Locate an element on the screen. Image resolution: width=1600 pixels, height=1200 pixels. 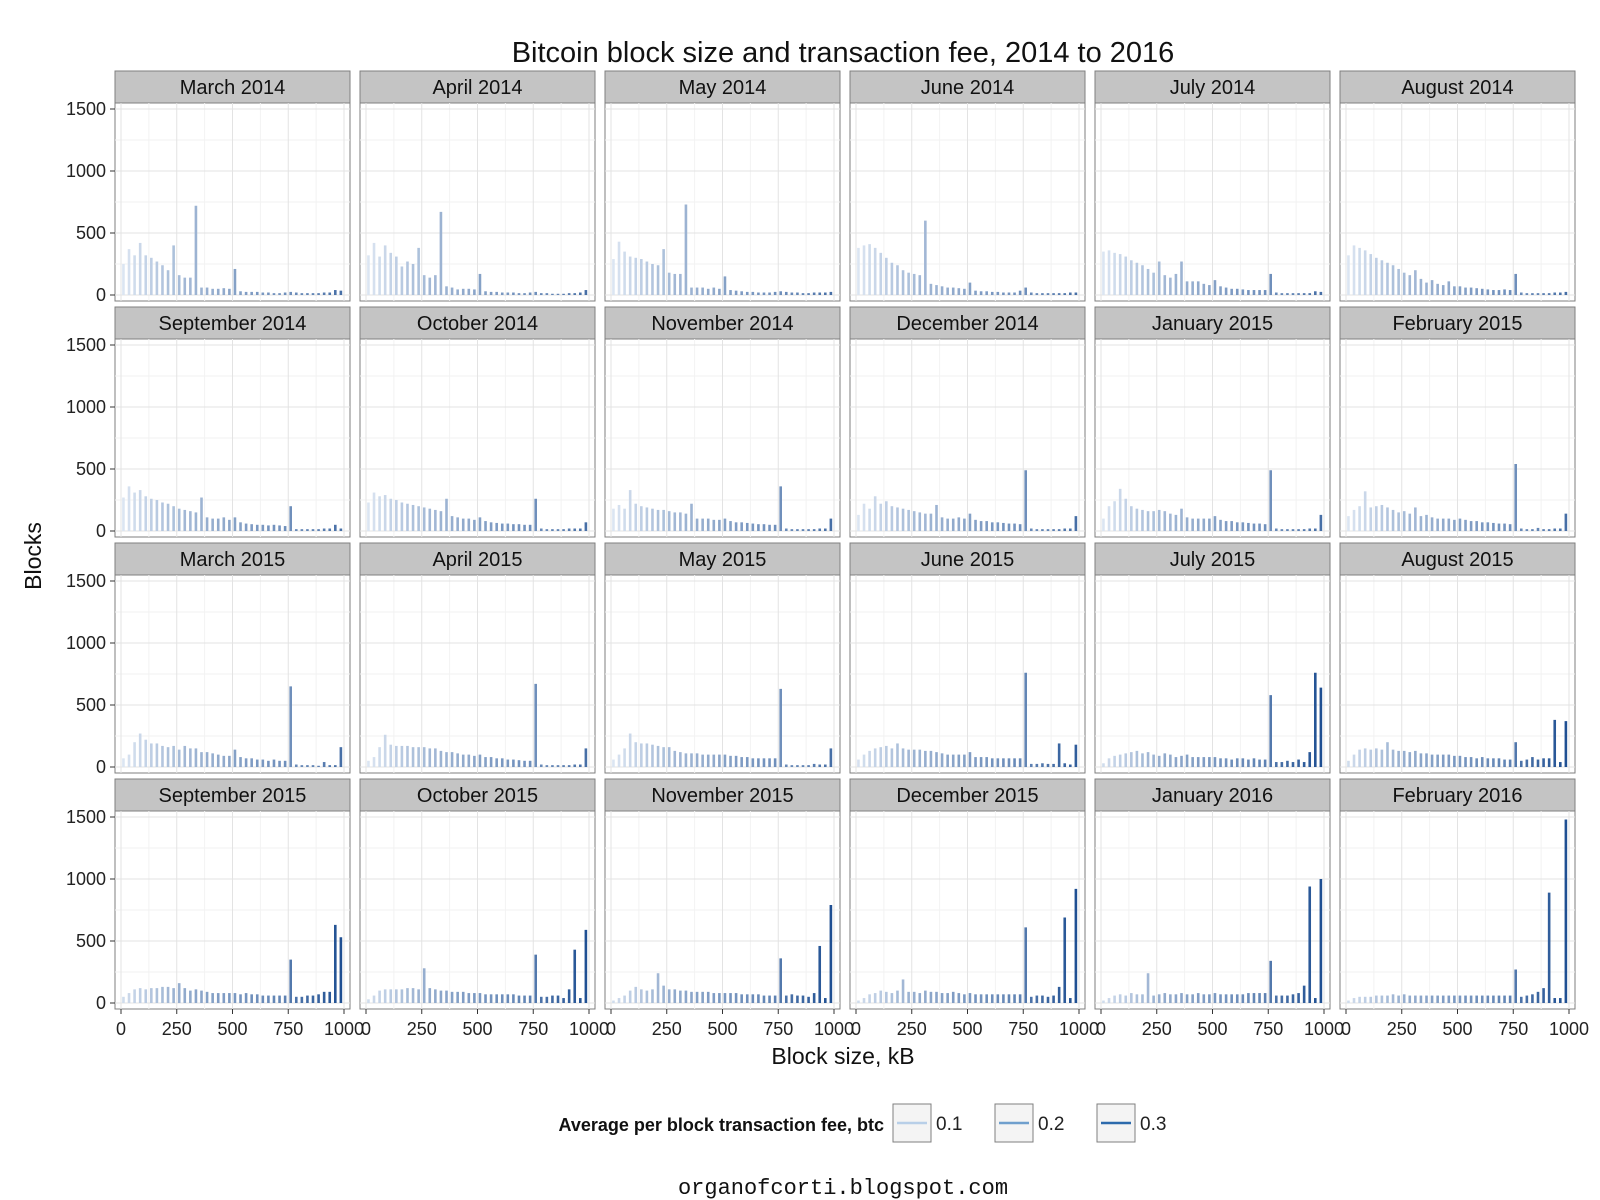
legend-label: 0.1 is located at coordinates (949, 1124).